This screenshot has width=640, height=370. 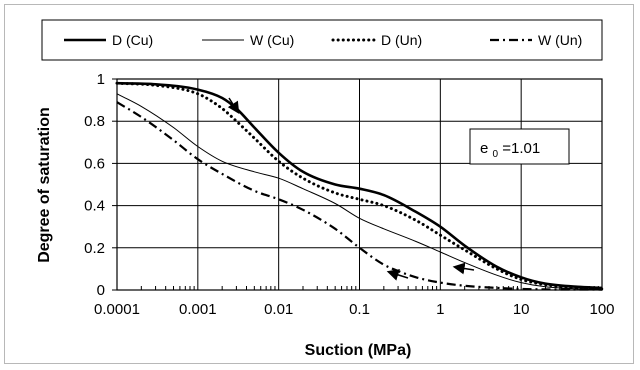 What do you see at coordinates (484, 148) in the screenshot?
I see `annotation-e: e` at bounding box center [484, 148].